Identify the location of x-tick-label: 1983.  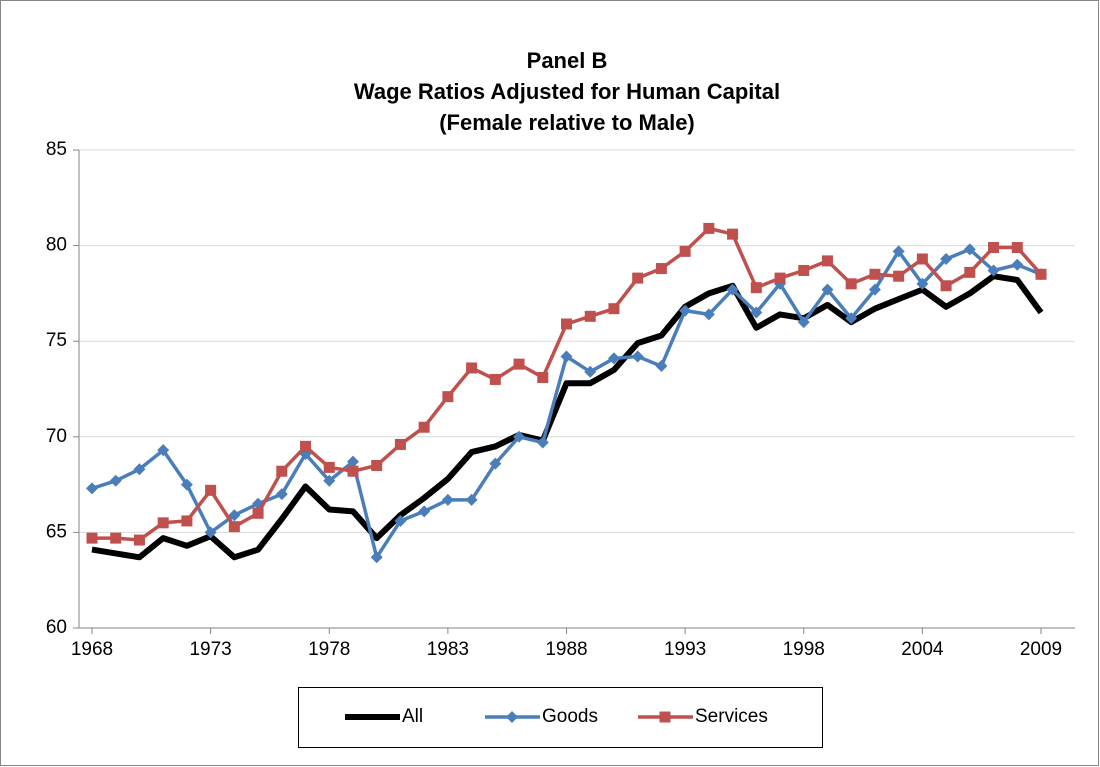
(448, 649).